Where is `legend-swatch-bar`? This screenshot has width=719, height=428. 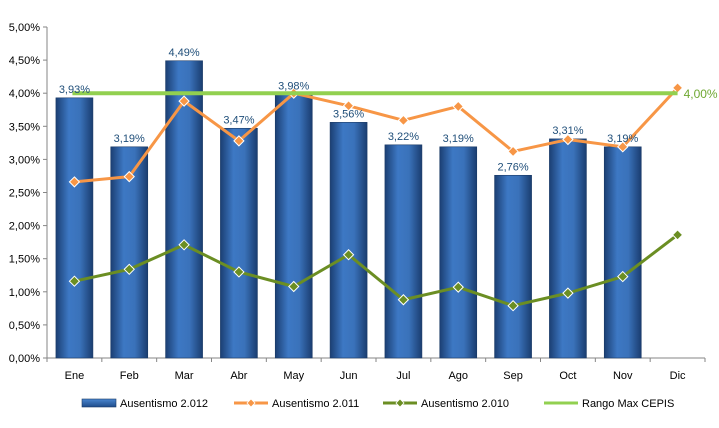
legend-swatch-bar is located at coordinates (99, 403).